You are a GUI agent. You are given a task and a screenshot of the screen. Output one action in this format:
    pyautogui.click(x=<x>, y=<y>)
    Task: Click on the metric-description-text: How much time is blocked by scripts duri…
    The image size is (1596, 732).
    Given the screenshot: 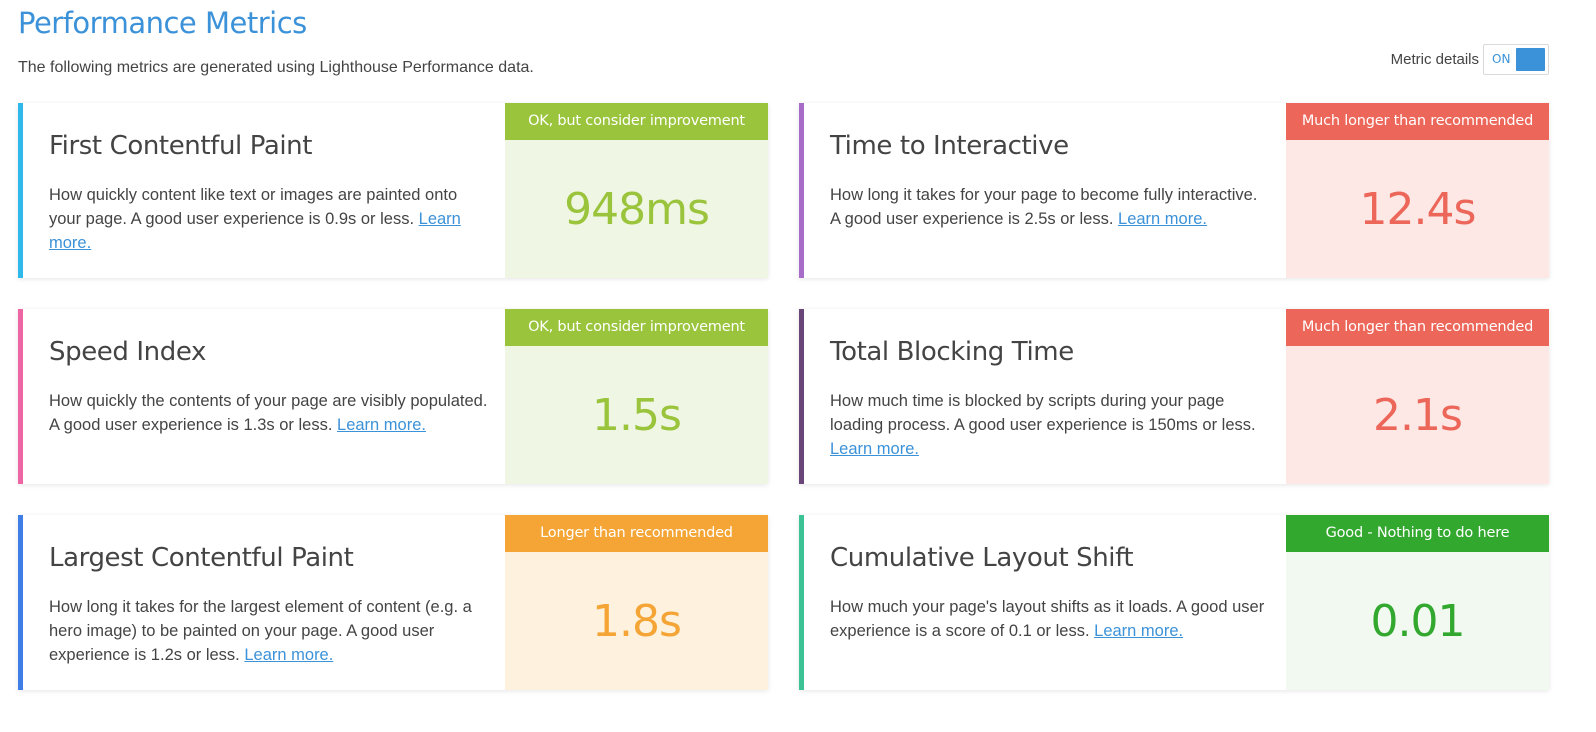 What is the action you would take?
    pyautogui.click(x=1043, y=413)
    